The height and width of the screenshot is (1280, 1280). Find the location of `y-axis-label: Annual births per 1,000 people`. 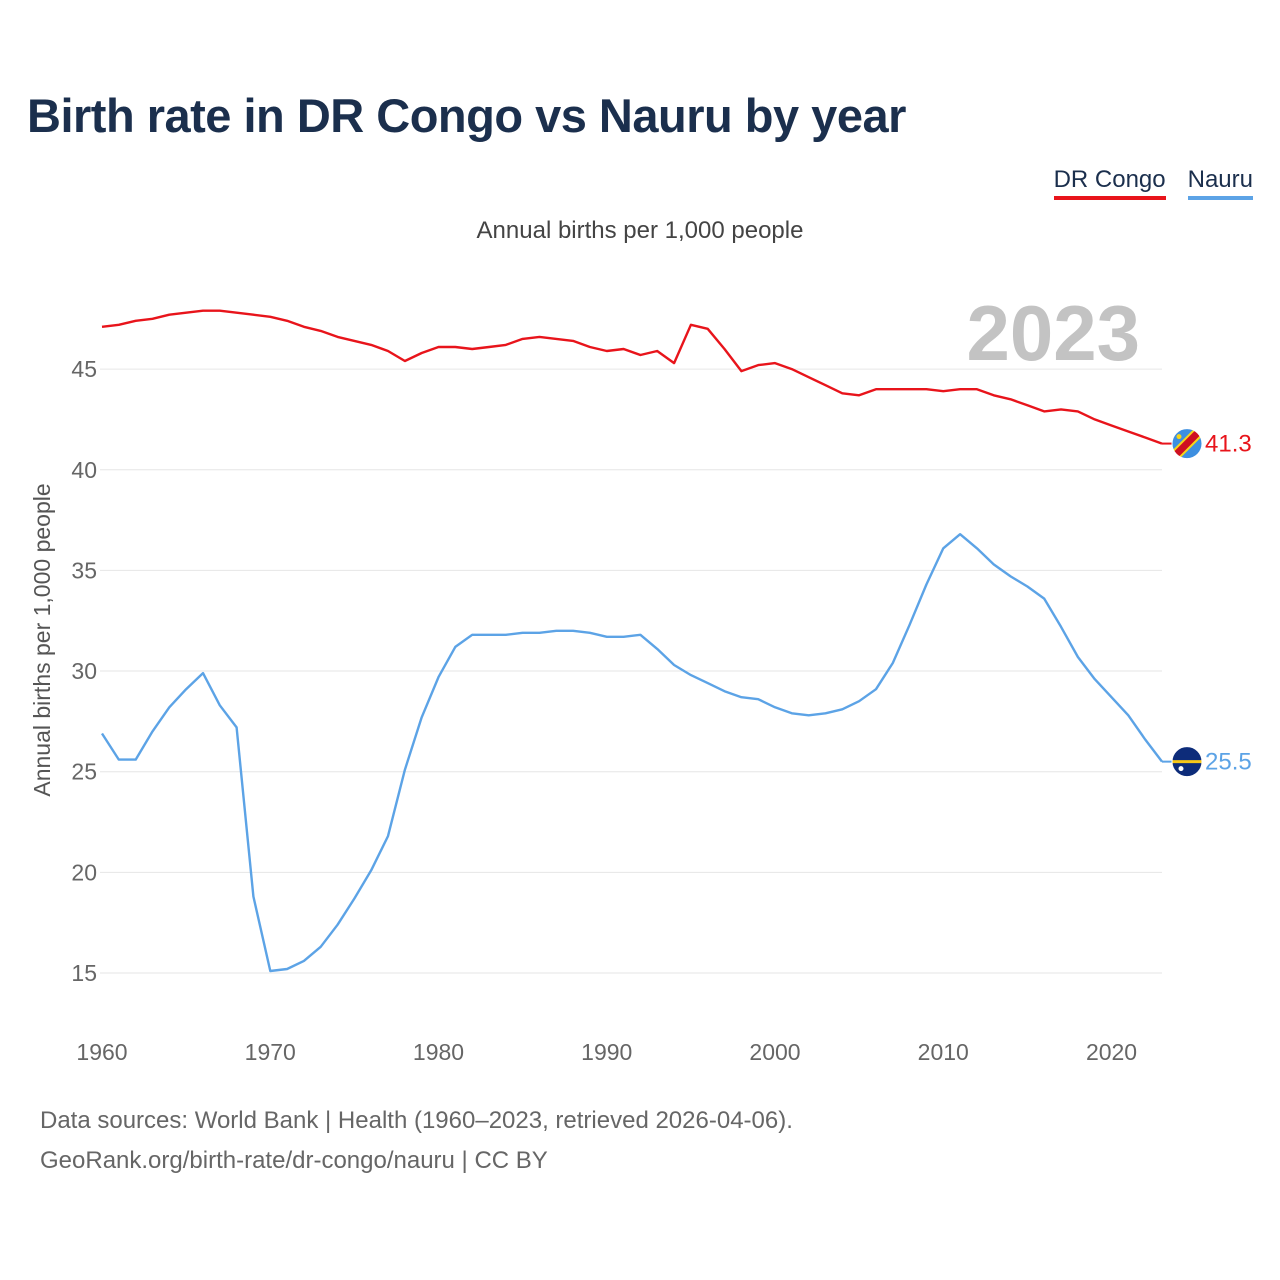

y-axis-label: Annual births per 1,000 people is located at coordinates (42, 639).